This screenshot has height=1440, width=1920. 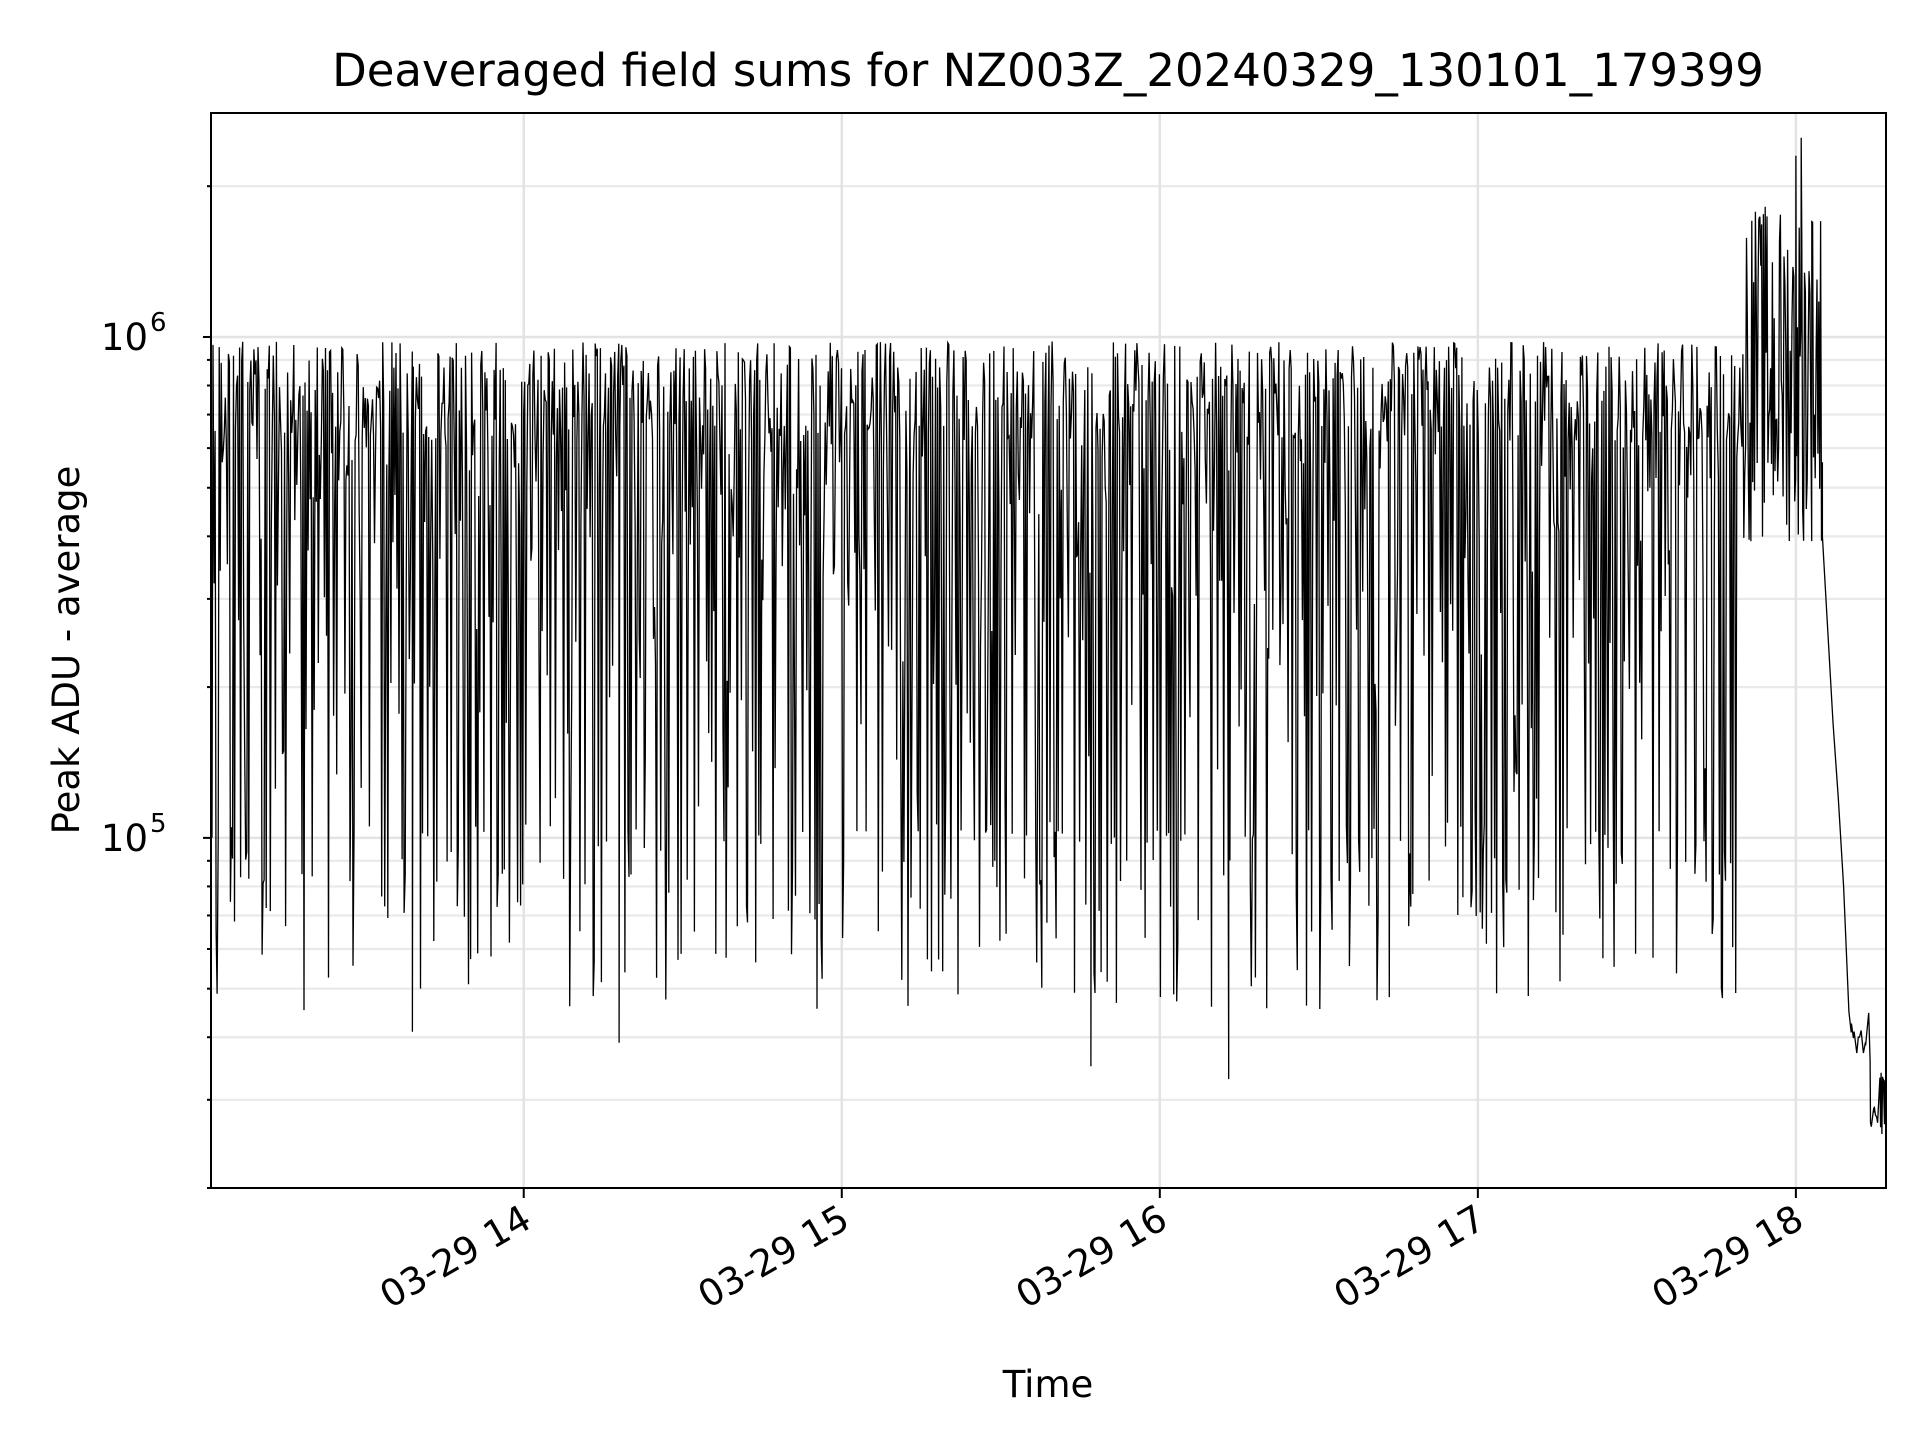 I want to click on y-tick-exponent: 6, so click(x=158, y=323).